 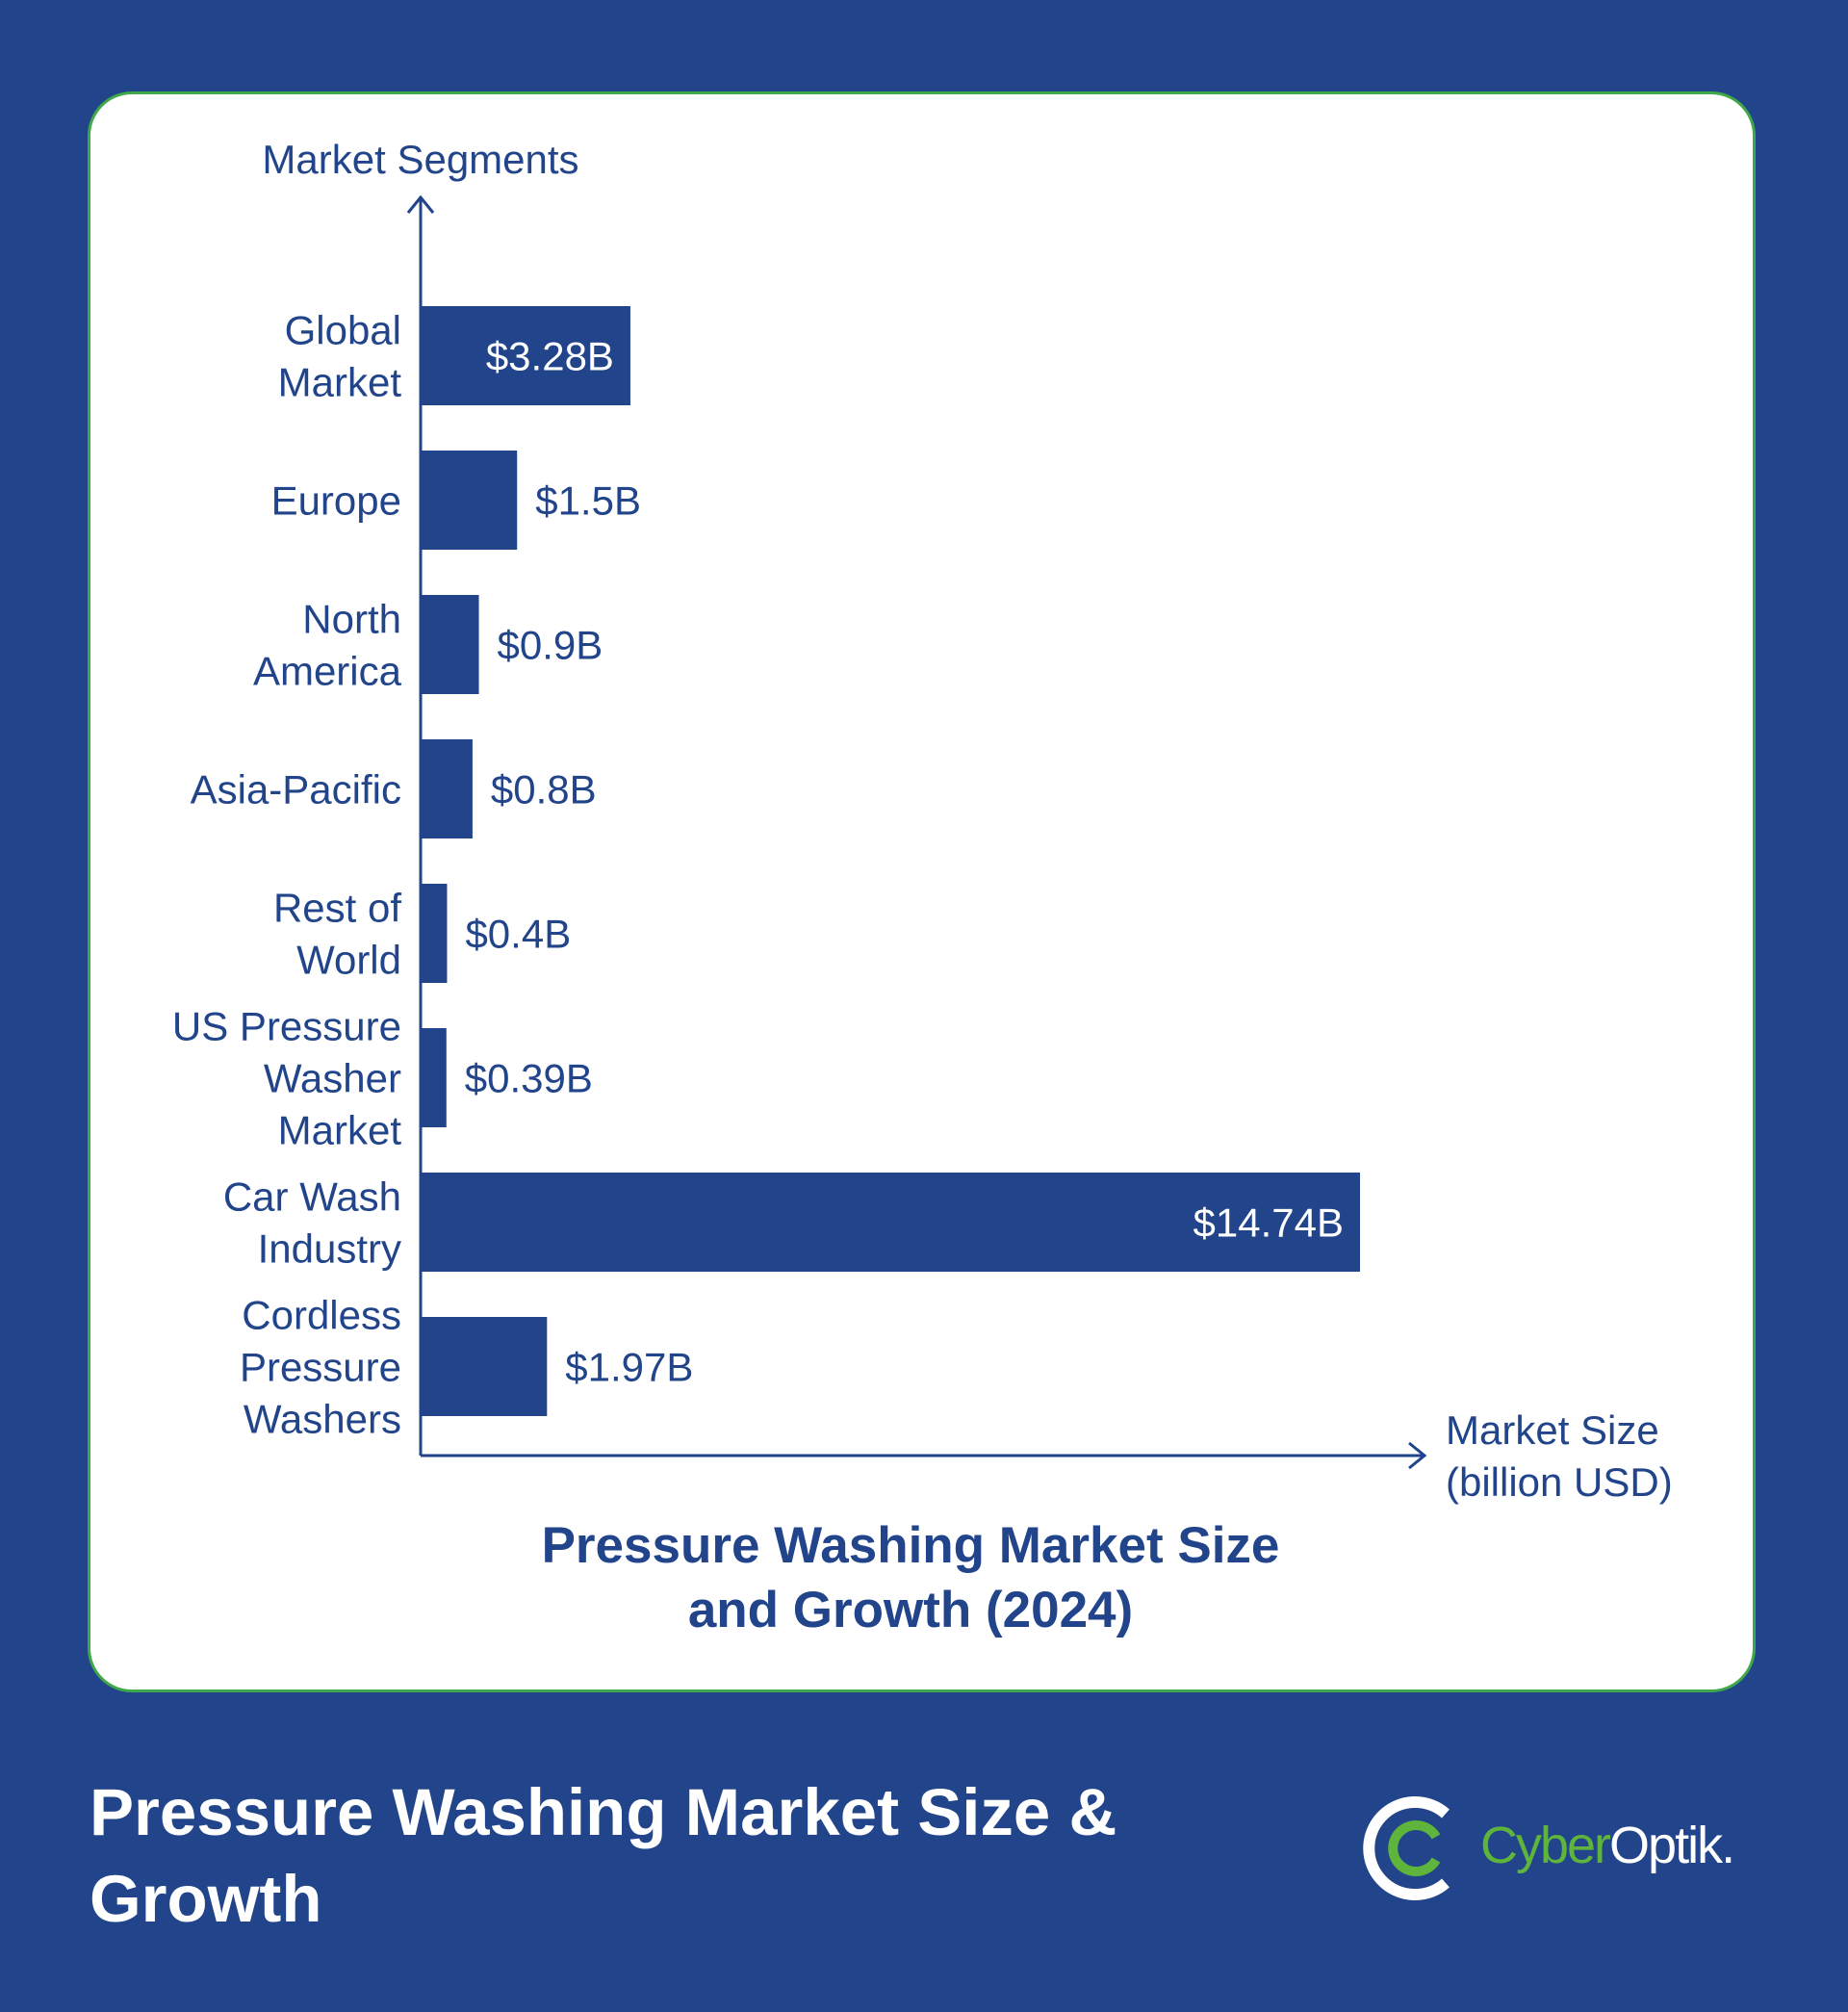 I want to click on x-axis-arrow-icon, so click(x=1417, y=1455).